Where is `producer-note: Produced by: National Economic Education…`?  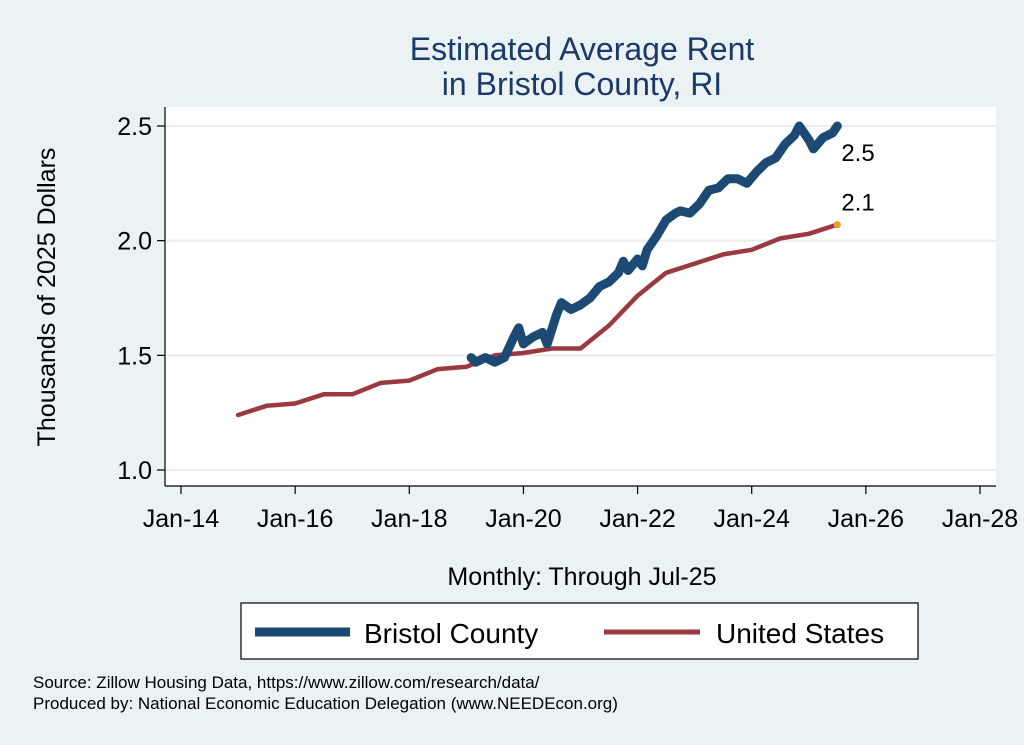
producer-note: Produced by: National Economic Education… is located at coordinates (325, 703).